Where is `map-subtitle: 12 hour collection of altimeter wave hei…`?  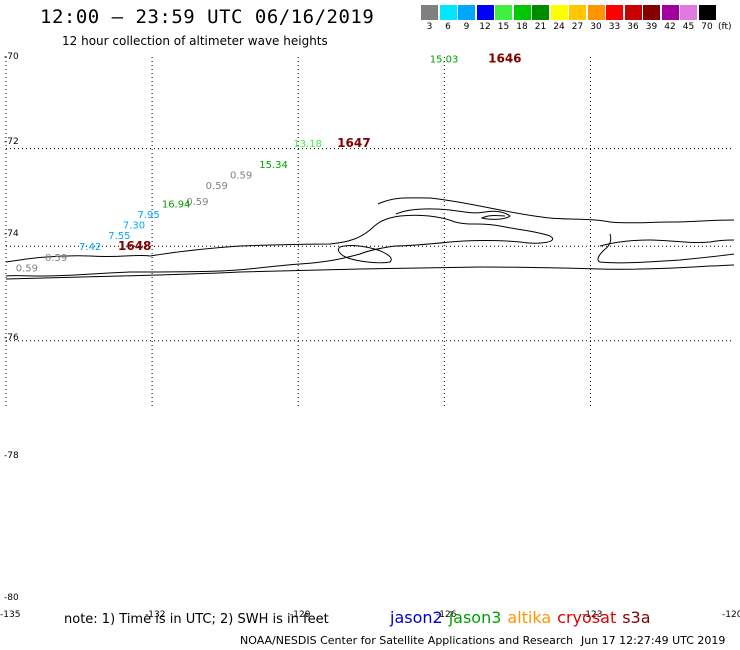
map-subtitle: 12 hour collection of altimeter wave hei… is located at coordinates (195, 41).